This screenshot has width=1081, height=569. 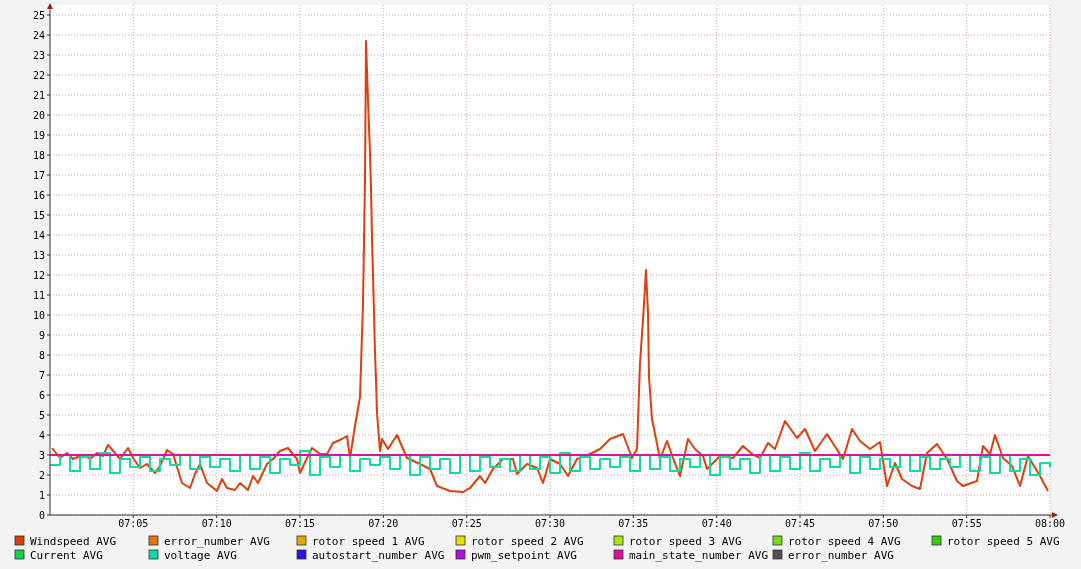 What do you see at coordinates (378, 555) in the screenshot?
I see `legend-label: autostart_number AVG` at bounding box center [378, 555].